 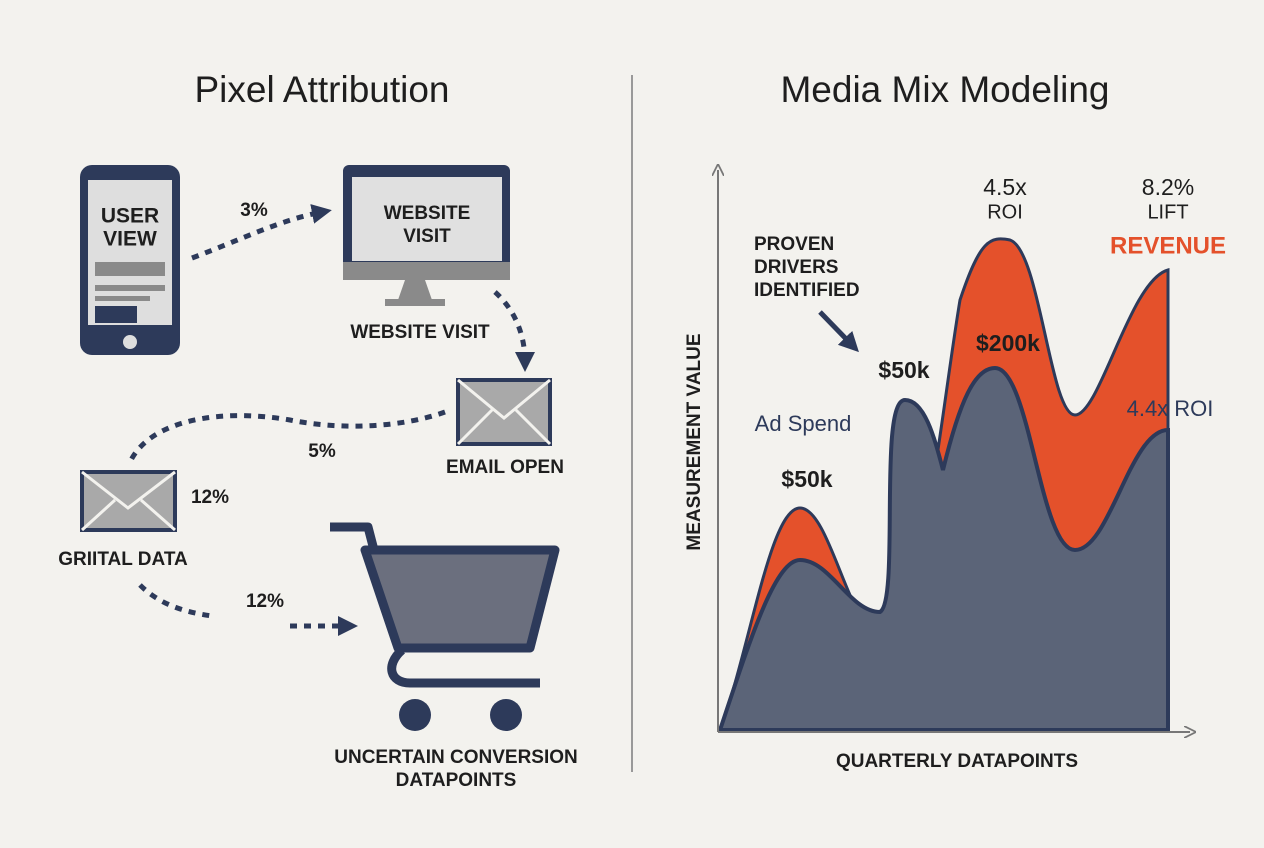 What do you see at coordinates (1168, 245) in the screenshot?
I see `revenue-label: REVENUE` at bounding box center [1168, 245].